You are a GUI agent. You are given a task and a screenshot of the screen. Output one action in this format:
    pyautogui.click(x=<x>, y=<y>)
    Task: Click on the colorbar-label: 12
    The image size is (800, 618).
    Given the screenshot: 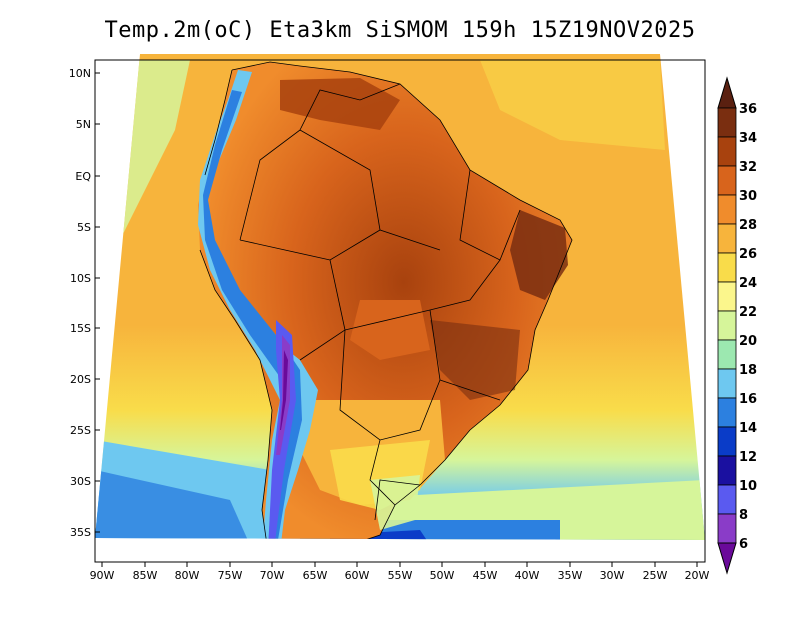 What is the action you would take?
    pyautogui.click(x=748, y=457)
    